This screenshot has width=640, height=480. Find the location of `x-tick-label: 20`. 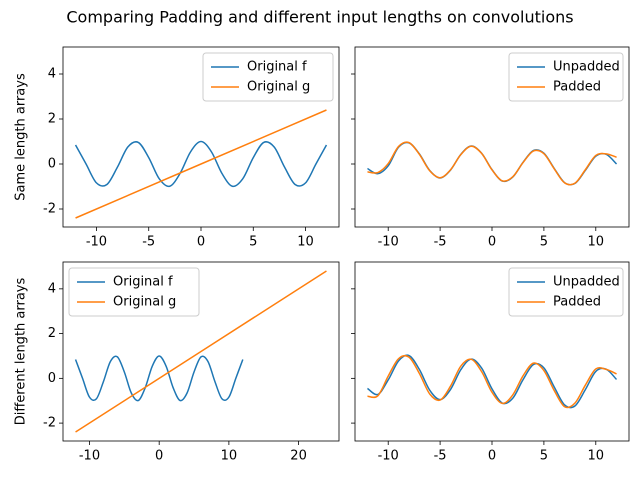

x-tick-label: 20 is located at coordinates (298, 456).